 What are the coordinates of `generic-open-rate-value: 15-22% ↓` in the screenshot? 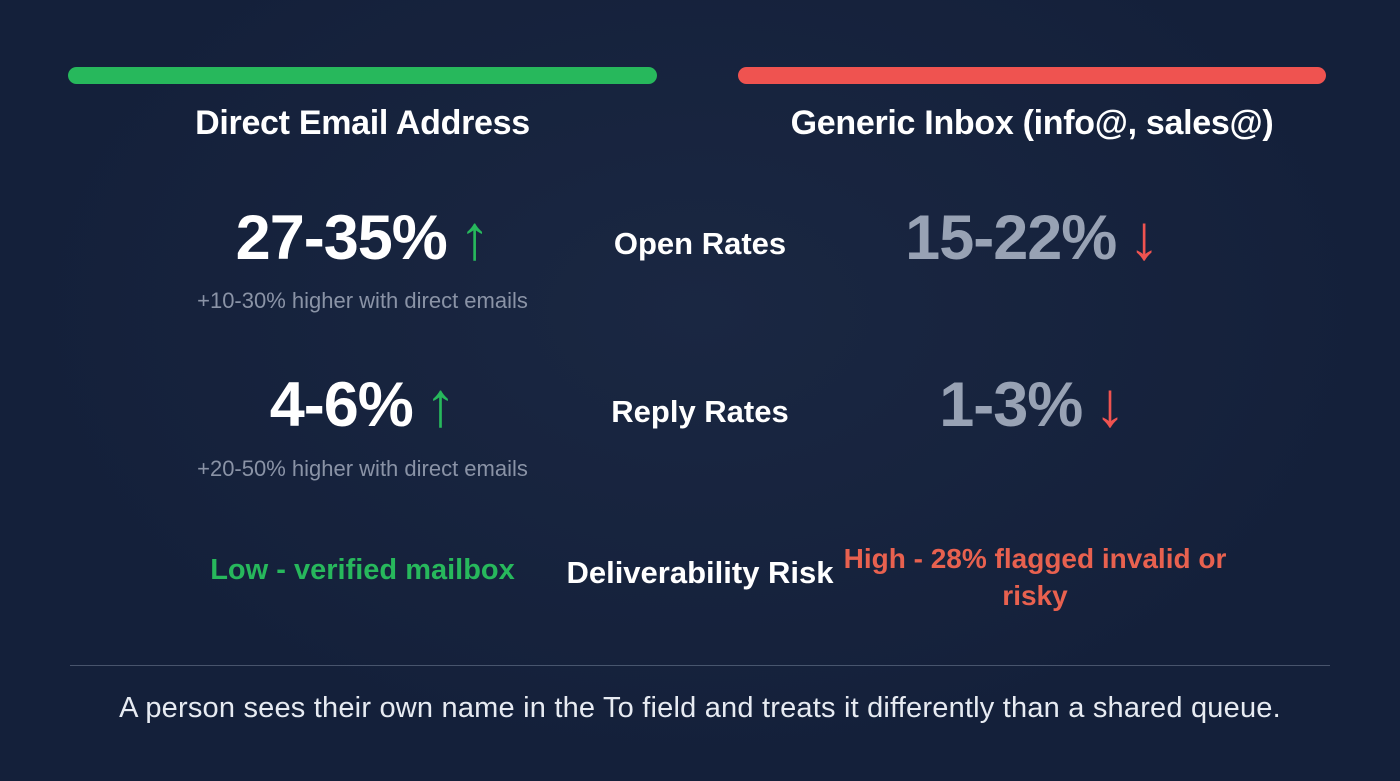 It's located at (1032, 238).